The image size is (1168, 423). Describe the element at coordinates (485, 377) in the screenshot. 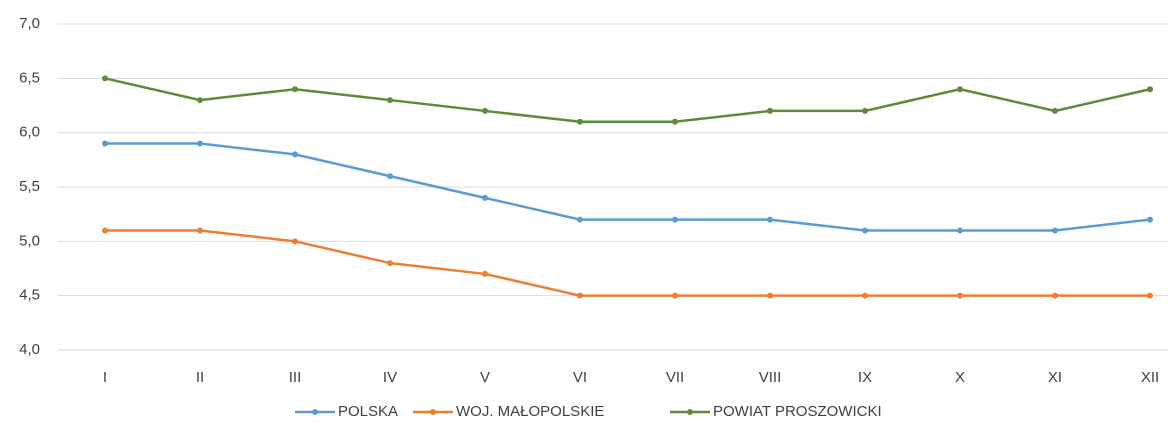

I see `x-tick-label: V` at that location.